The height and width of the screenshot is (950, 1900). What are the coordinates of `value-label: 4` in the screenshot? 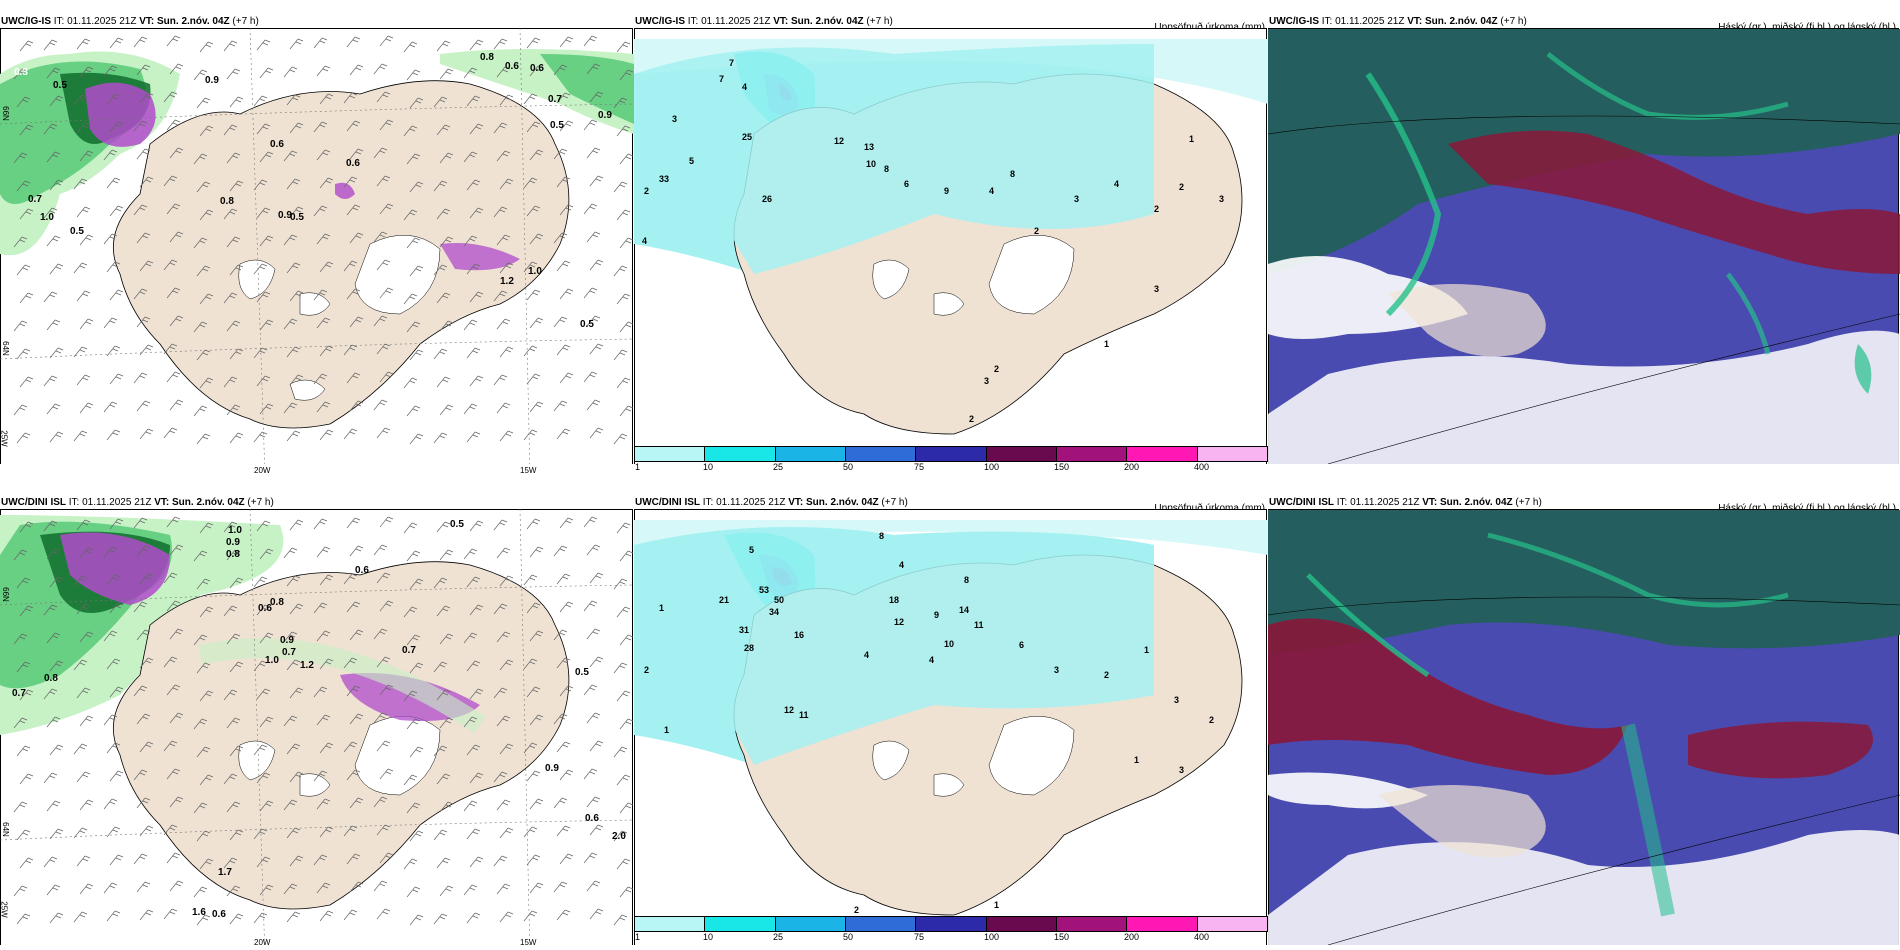 It's located at (645, 241).